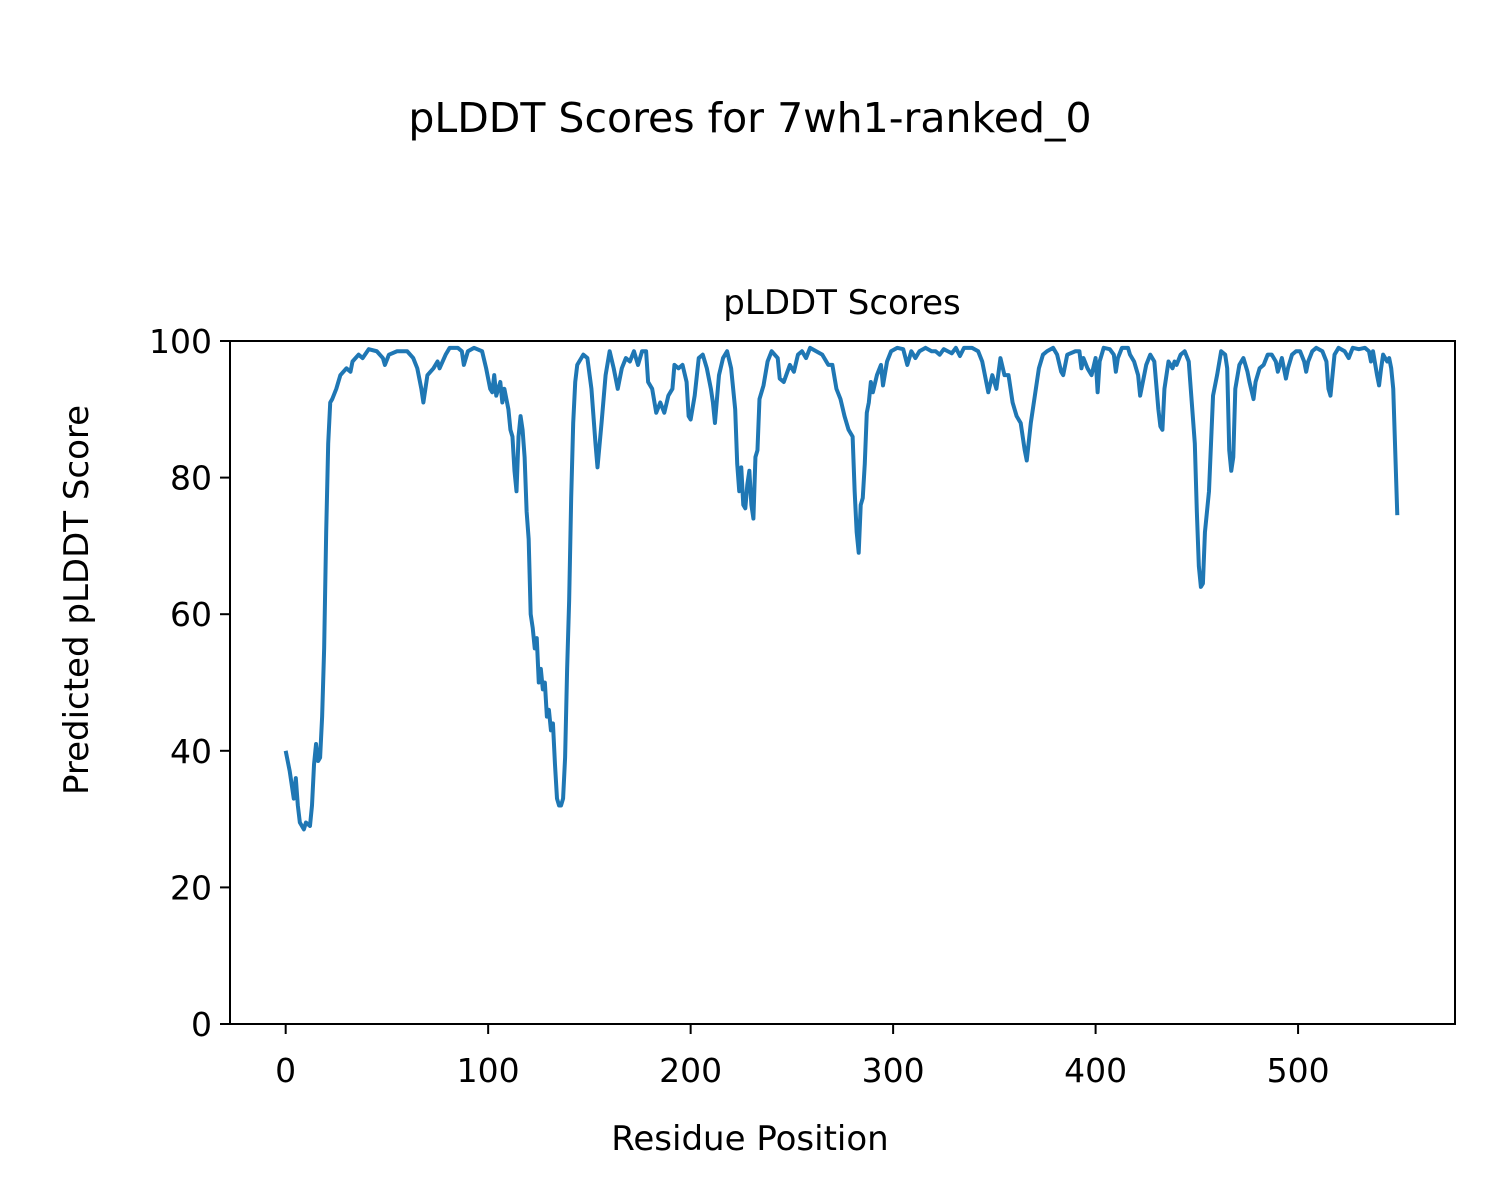 The width and height of the screenshot is (1500, 1200). What do you see at coordinates (201, 1024) in the screenshot?
I see `y-tick-label: 0` at bounding box center [201, 1024].